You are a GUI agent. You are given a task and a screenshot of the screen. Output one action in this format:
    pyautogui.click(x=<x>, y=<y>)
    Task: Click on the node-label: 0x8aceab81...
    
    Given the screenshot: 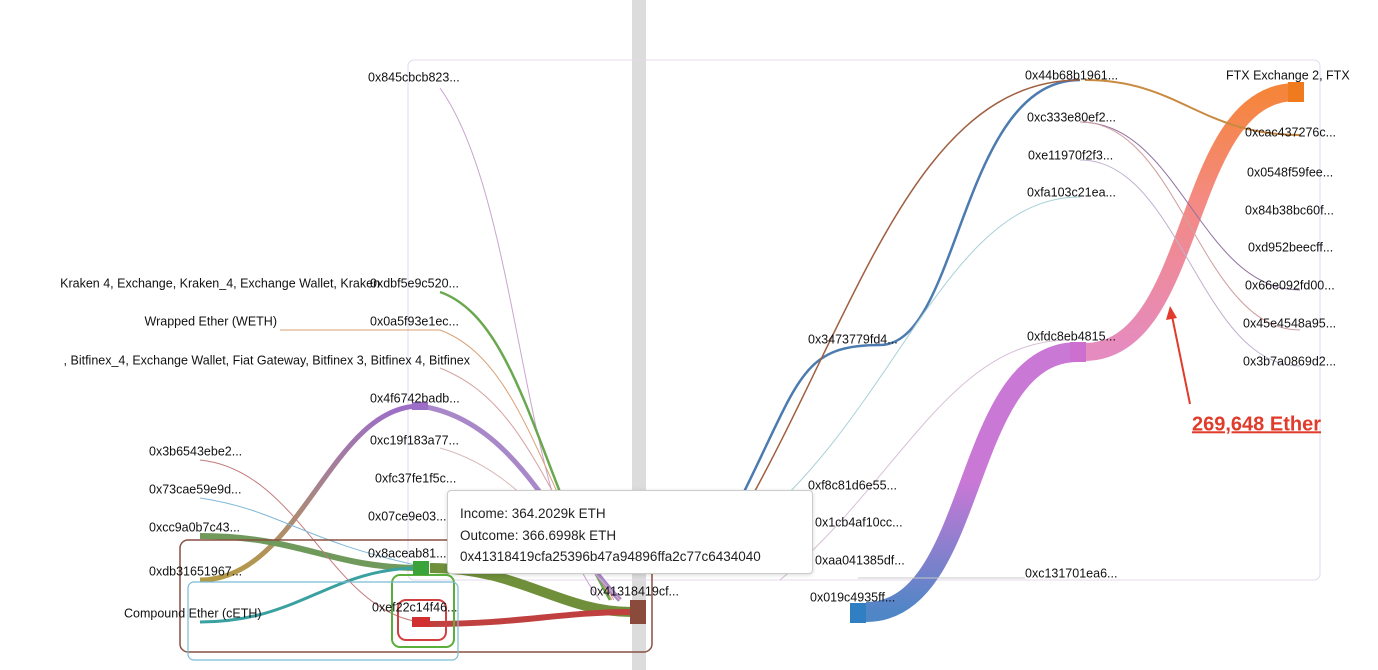 What is the action you would take?
    pyautogui.click(x=407, y=553)
    